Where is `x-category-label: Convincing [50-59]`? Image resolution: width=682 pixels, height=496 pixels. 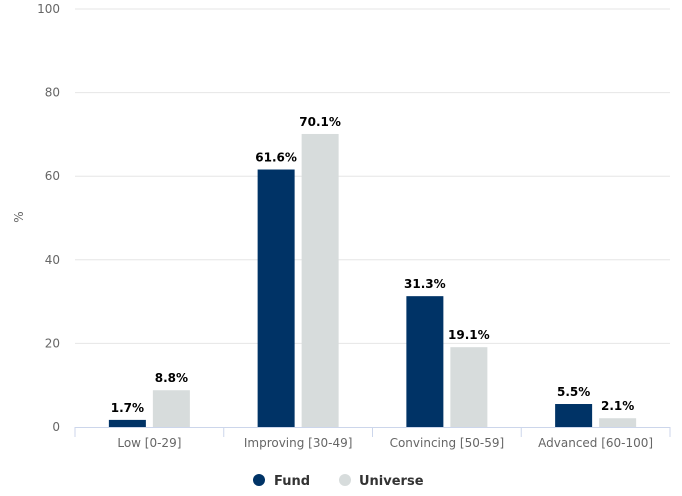 x-category-label: Convincing [50-59] is located at coordinates (447, 443).